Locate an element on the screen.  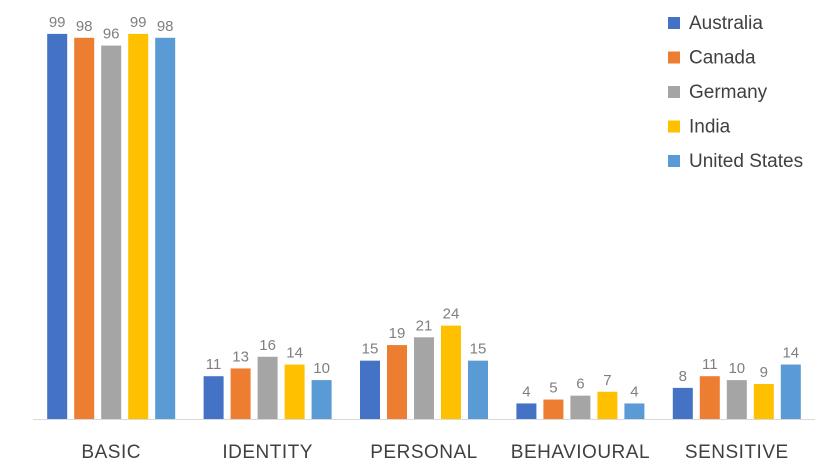
data-label-basic-india: 99 is located at coordinates (138, 22).